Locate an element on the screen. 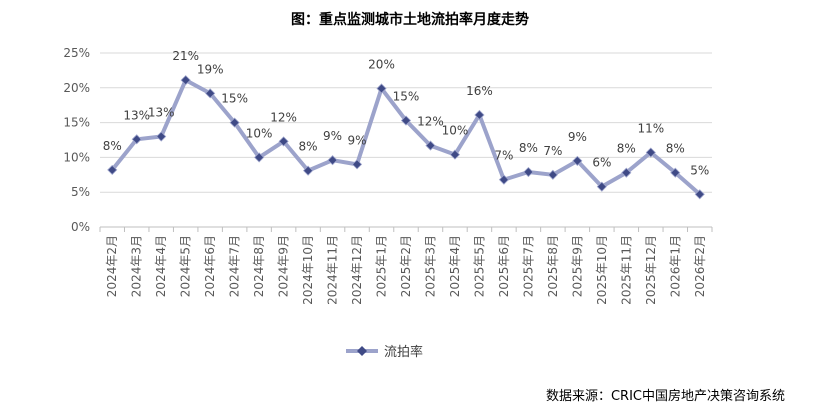 This screenshot has height=406, width=821. y-tick-label: 0% is located at coordinates (80, 227).